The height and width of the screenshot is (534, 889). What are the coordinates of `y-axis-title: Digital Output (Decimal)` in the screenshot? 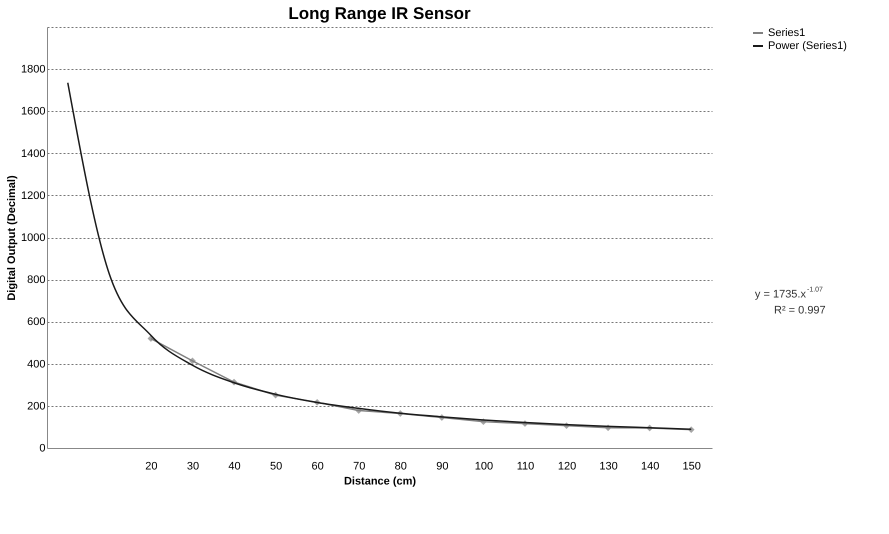 It's located at (12, 238).